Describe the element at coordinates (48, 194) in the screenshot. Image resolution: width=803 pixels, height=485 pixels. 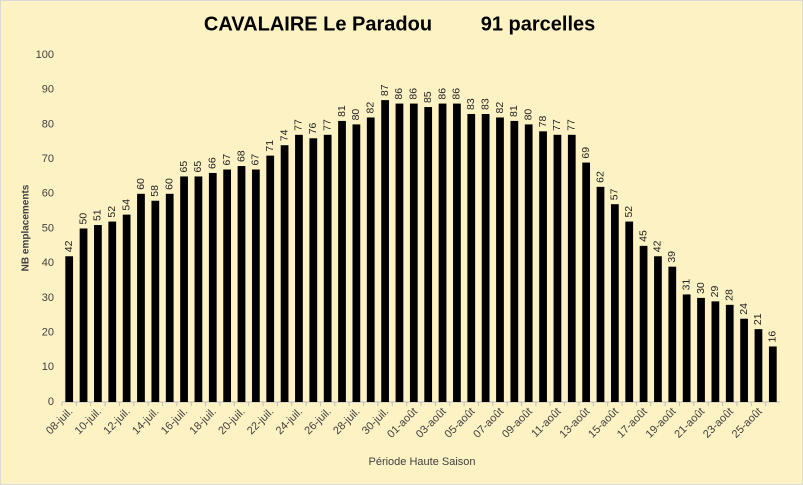
I see `y-tick-label: 60` at that location.